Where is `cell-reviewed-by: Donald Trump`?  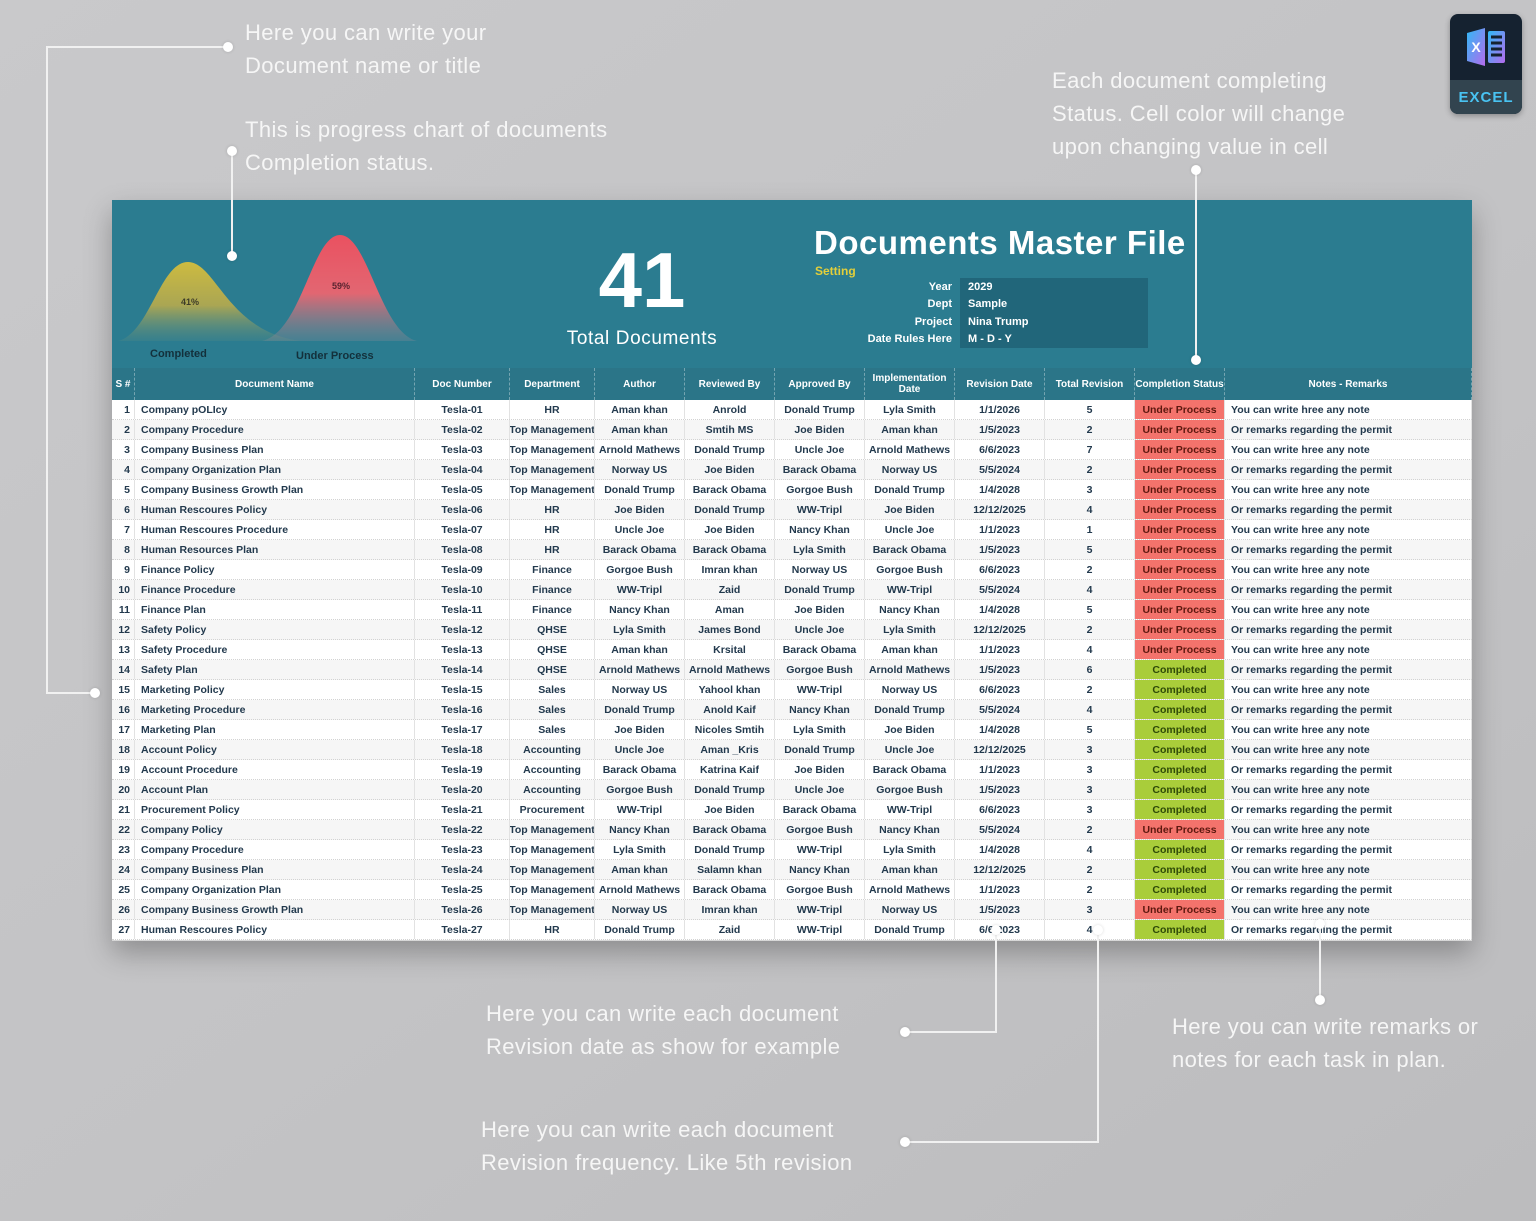 cell-reviewed-by: Donald Trump is located at coordinates (730, 789).